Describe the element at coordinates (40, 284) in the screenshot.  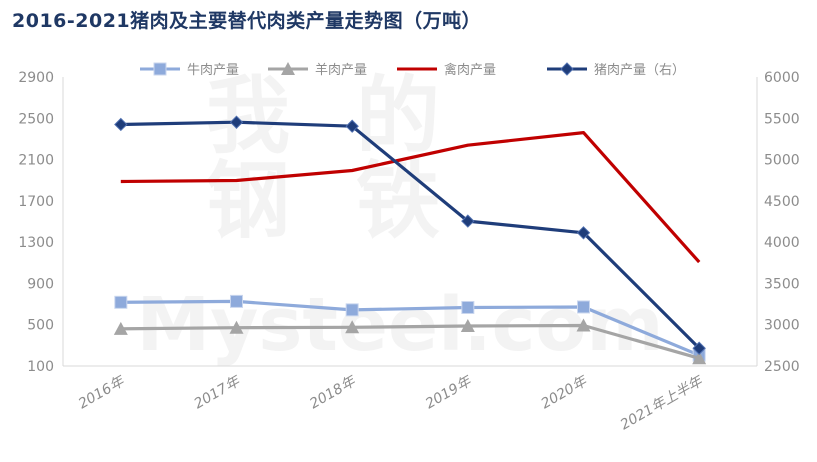
I see `left-tick-label: 900` at that location.